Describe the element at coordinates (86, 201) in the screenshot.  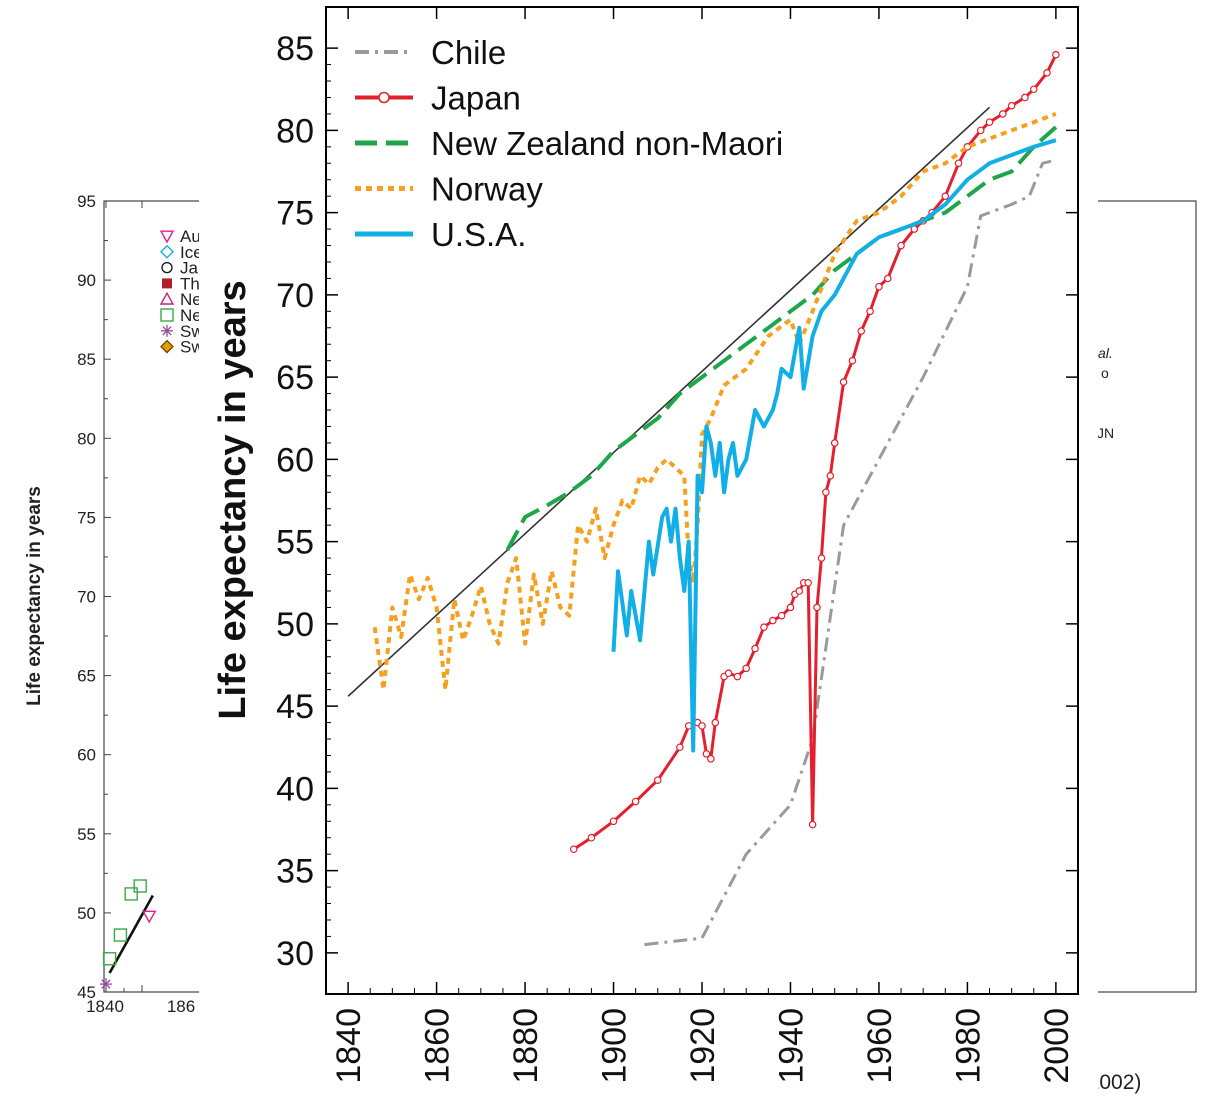
I see `bg-y-tick-label: 95` at that location.